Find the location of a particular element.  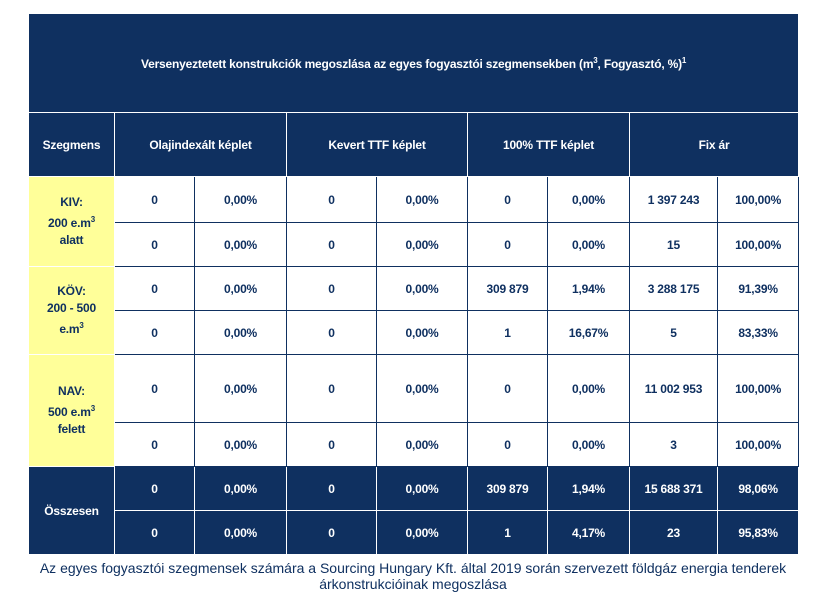

table-cell: 11 002 953 is located at coordinates (673, 388).